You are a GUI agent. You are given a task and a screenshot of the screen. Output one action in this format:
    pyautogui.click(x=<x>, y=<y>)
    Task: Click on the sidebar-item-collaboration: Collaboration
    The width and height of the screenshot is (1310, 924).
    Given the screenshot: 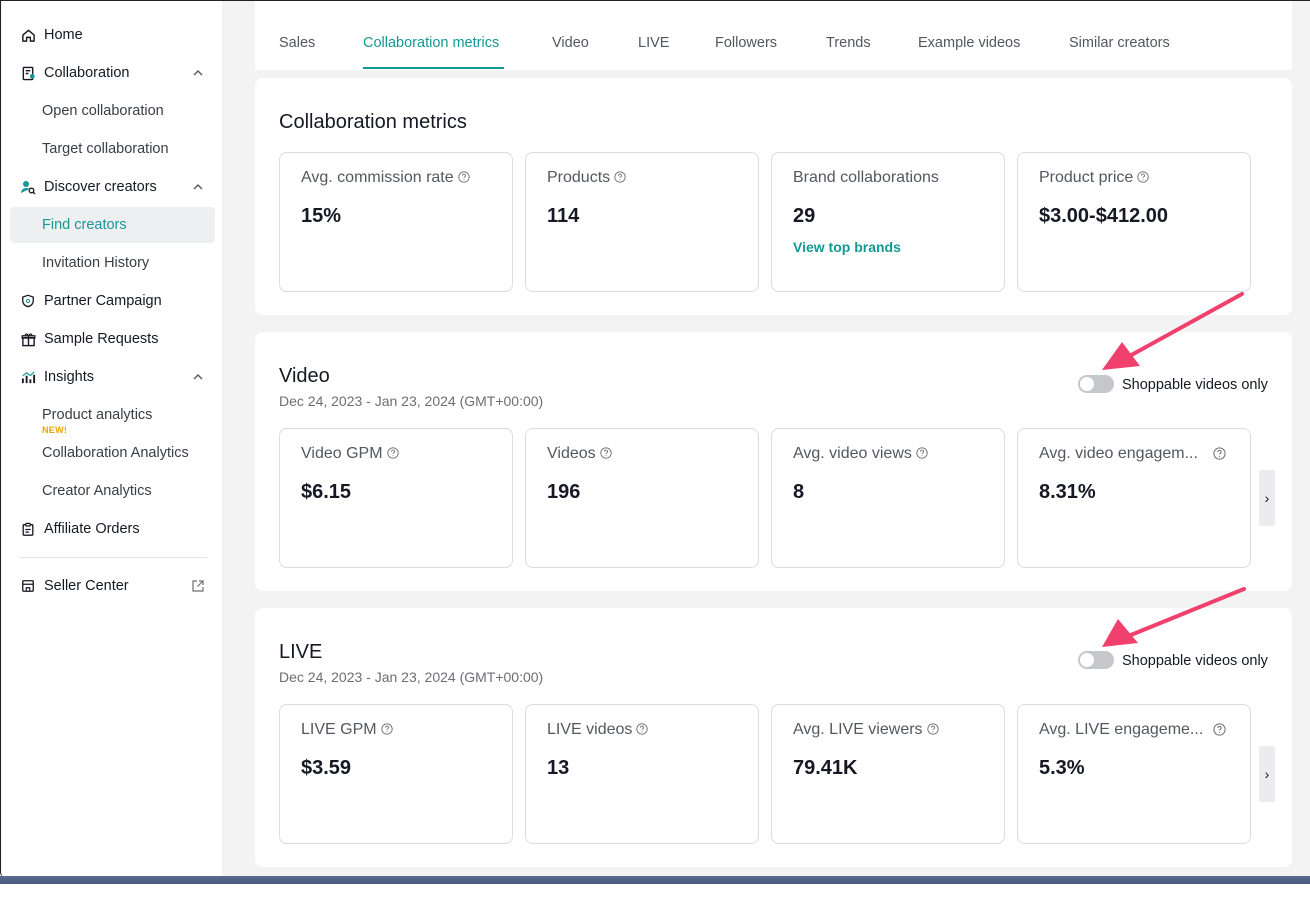 What is the action you would take?
    pyautogui.click(x=112, y=73)
    